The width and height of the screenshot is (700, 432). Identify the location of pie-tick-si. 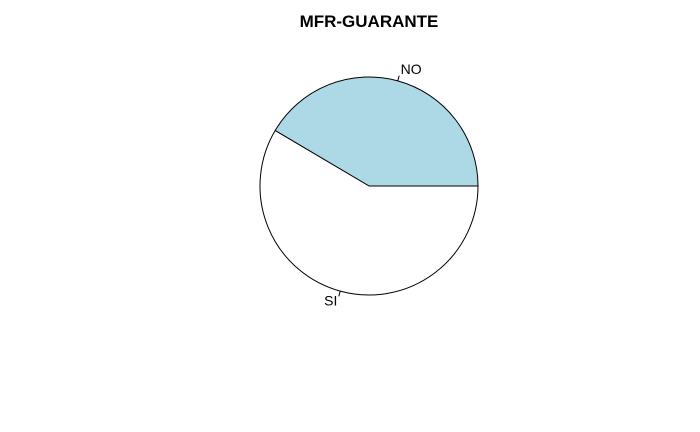
(339, 294).